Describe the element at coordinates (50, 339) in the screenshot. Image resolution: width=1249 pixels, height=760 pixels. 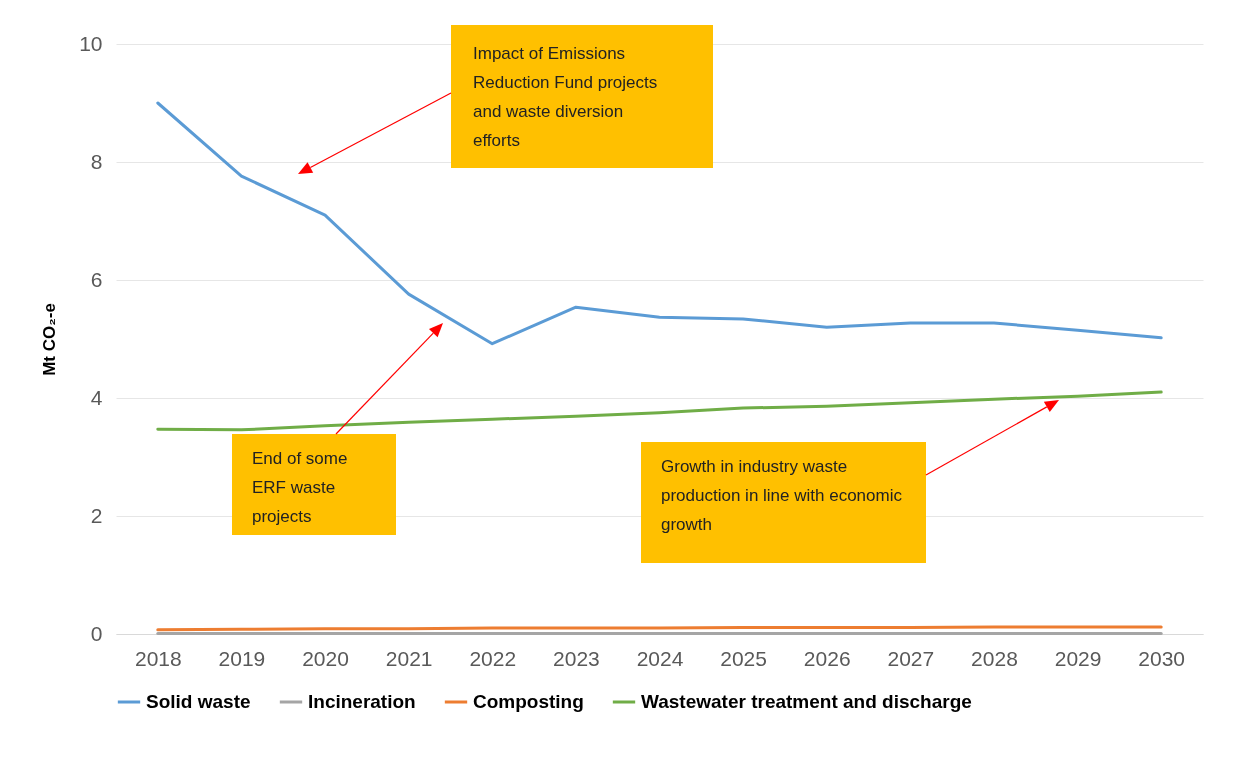
I see `y-axis-title: Mt CO₂-e` at that location.